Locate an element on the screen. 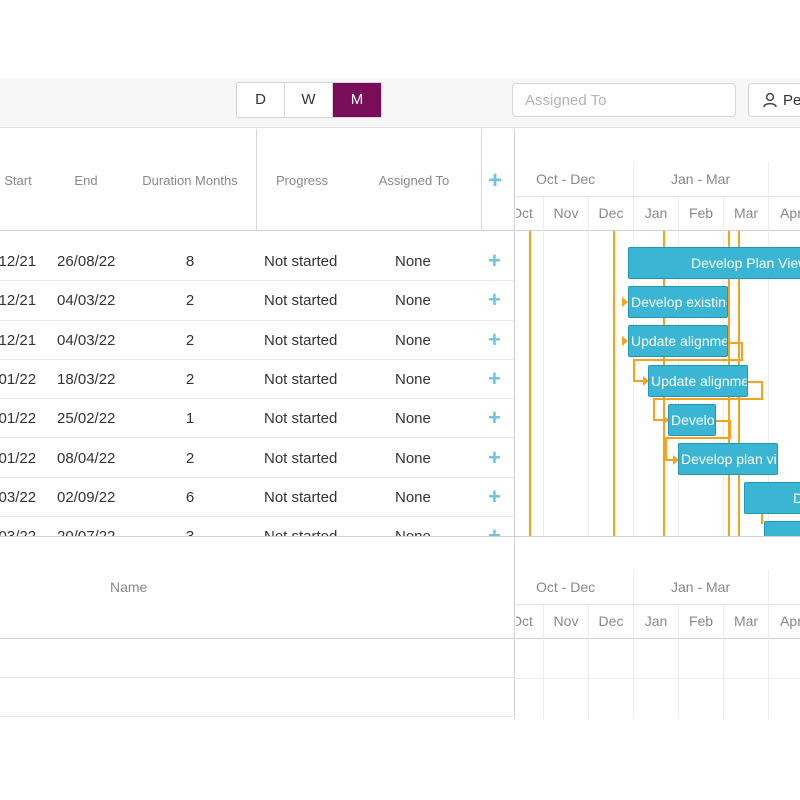 This screenshot has width=800, height=800. task-bar: Develop is located at coordinates (692, 420).